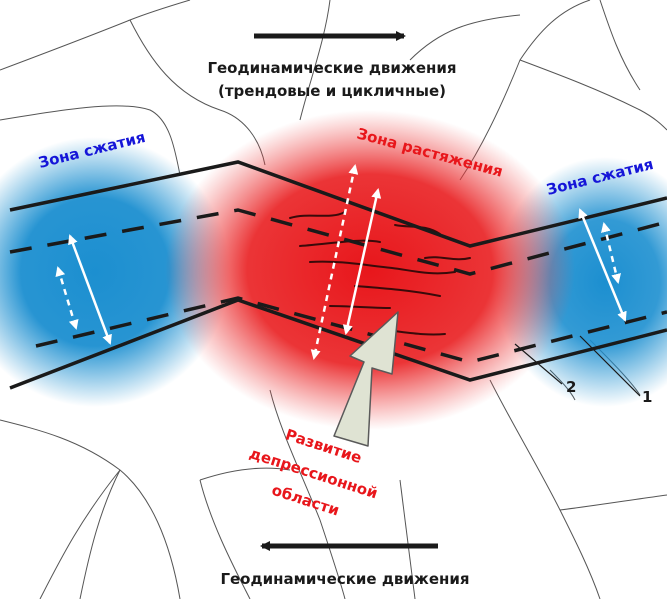 Image resolution: width=667 pixels, height=599 pixels. I want to click on arrow-left-solid, so click(90, 289).